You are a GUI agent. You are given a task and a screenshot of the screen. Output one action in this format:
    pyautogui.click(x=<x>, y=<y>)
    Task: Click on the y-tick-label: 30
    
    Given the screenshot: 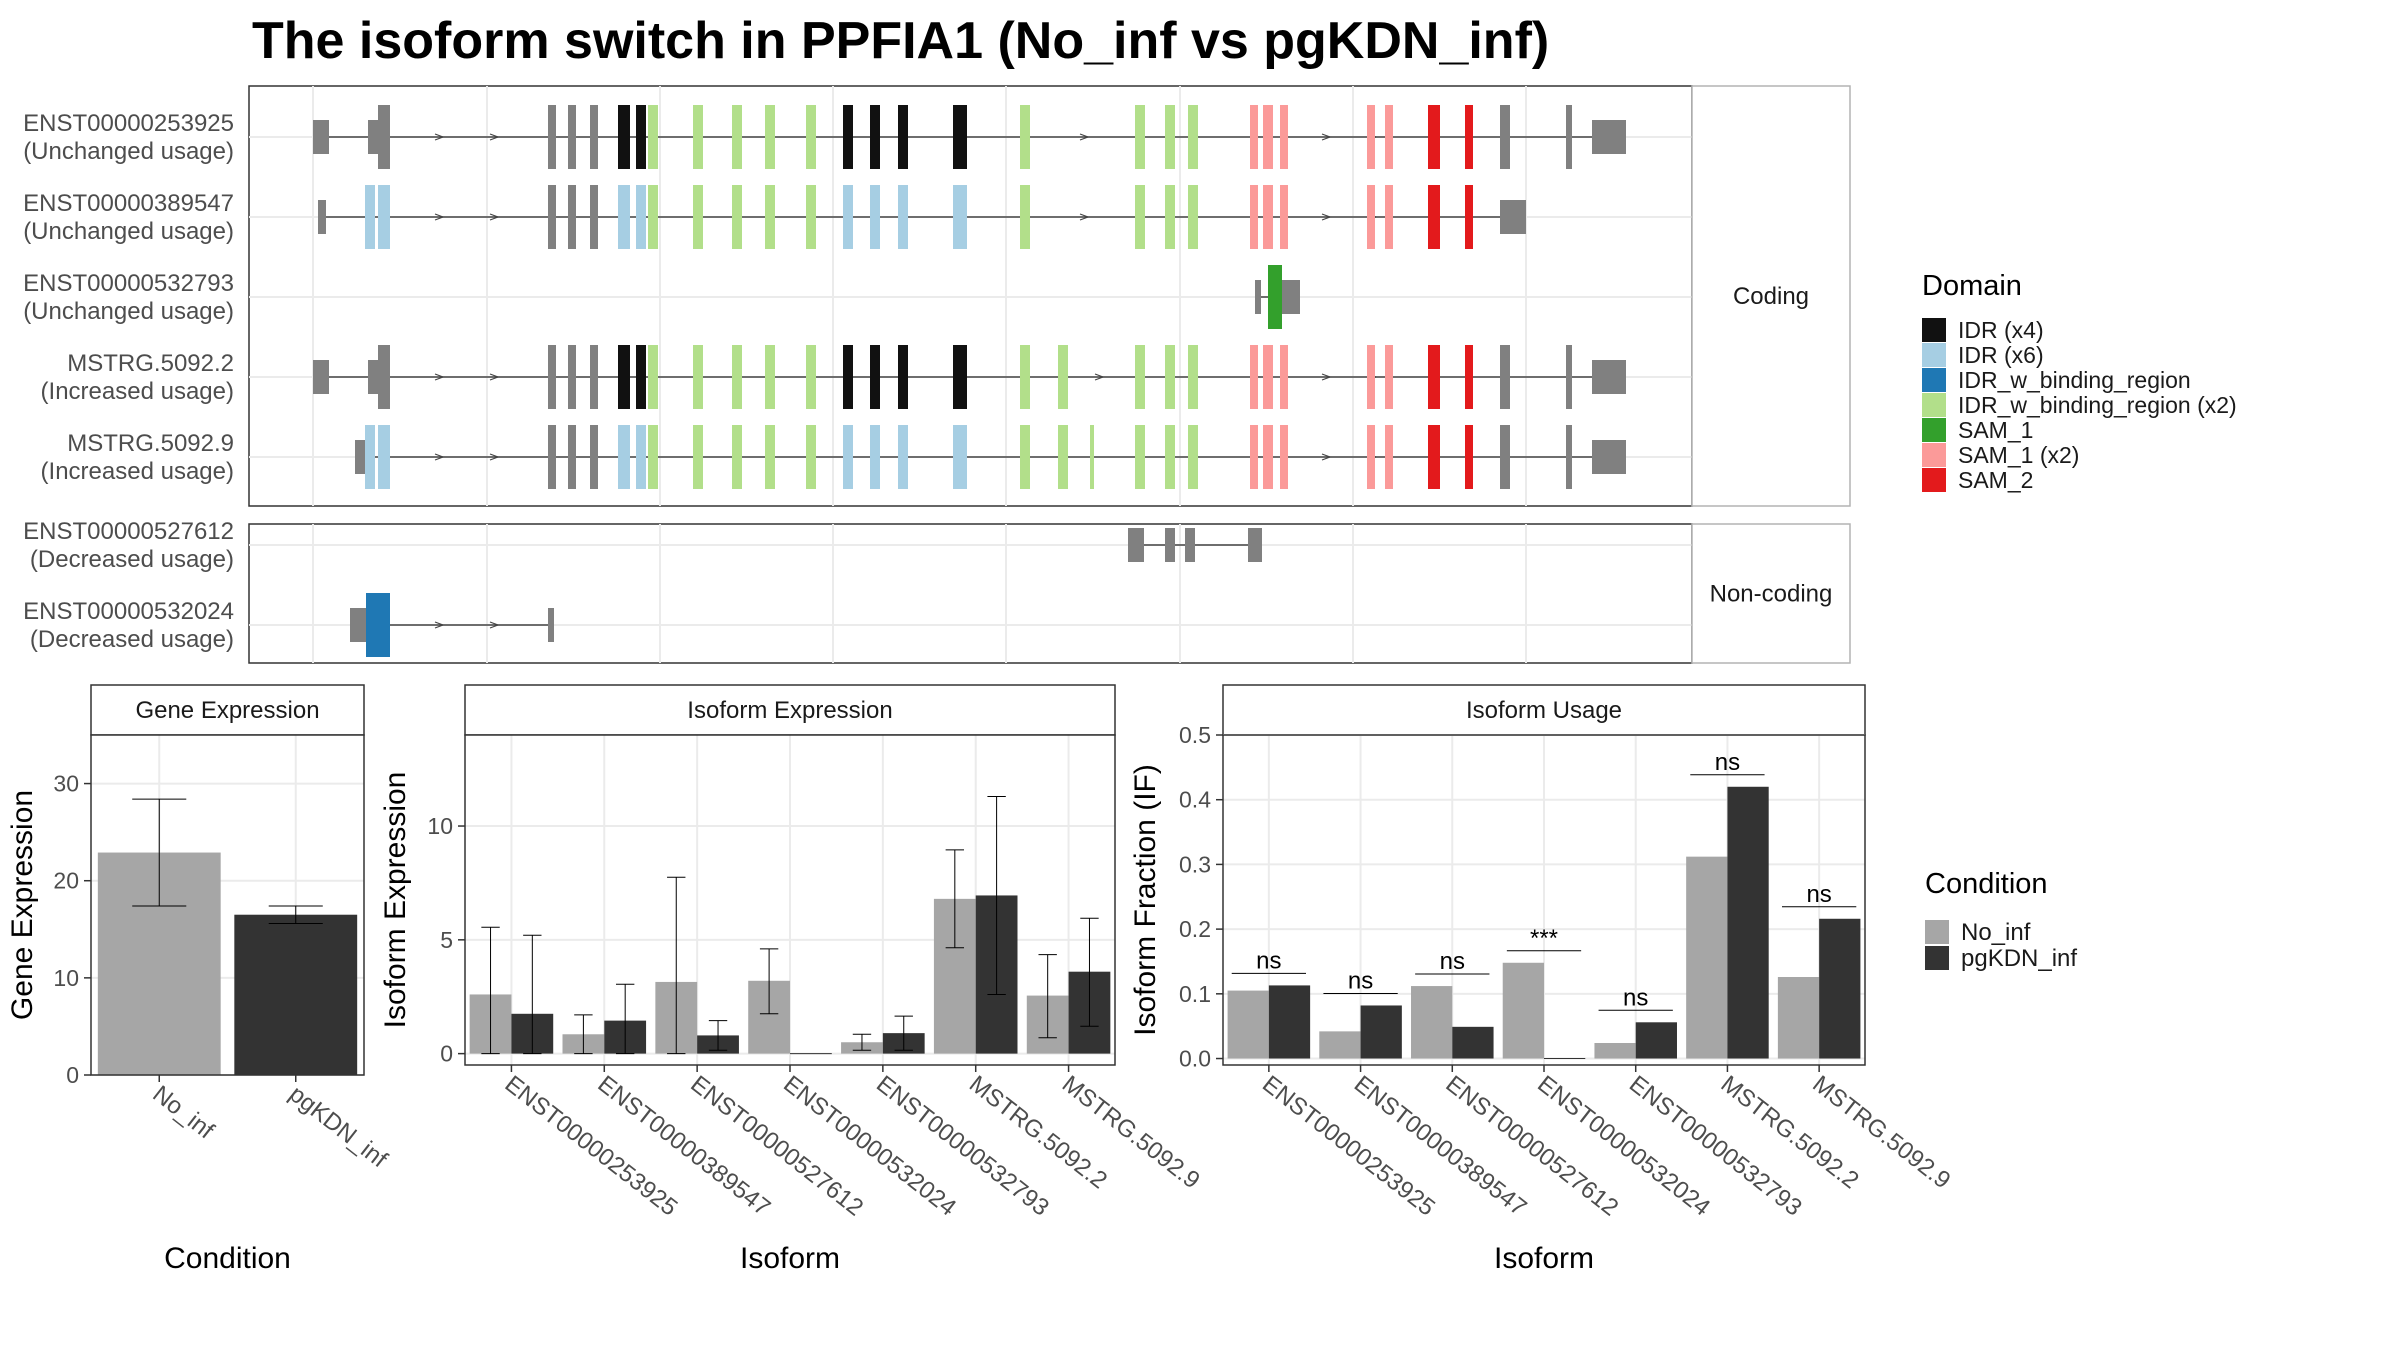 What is the action you would take?
    pyautogui.click(x=66, y=784)
    